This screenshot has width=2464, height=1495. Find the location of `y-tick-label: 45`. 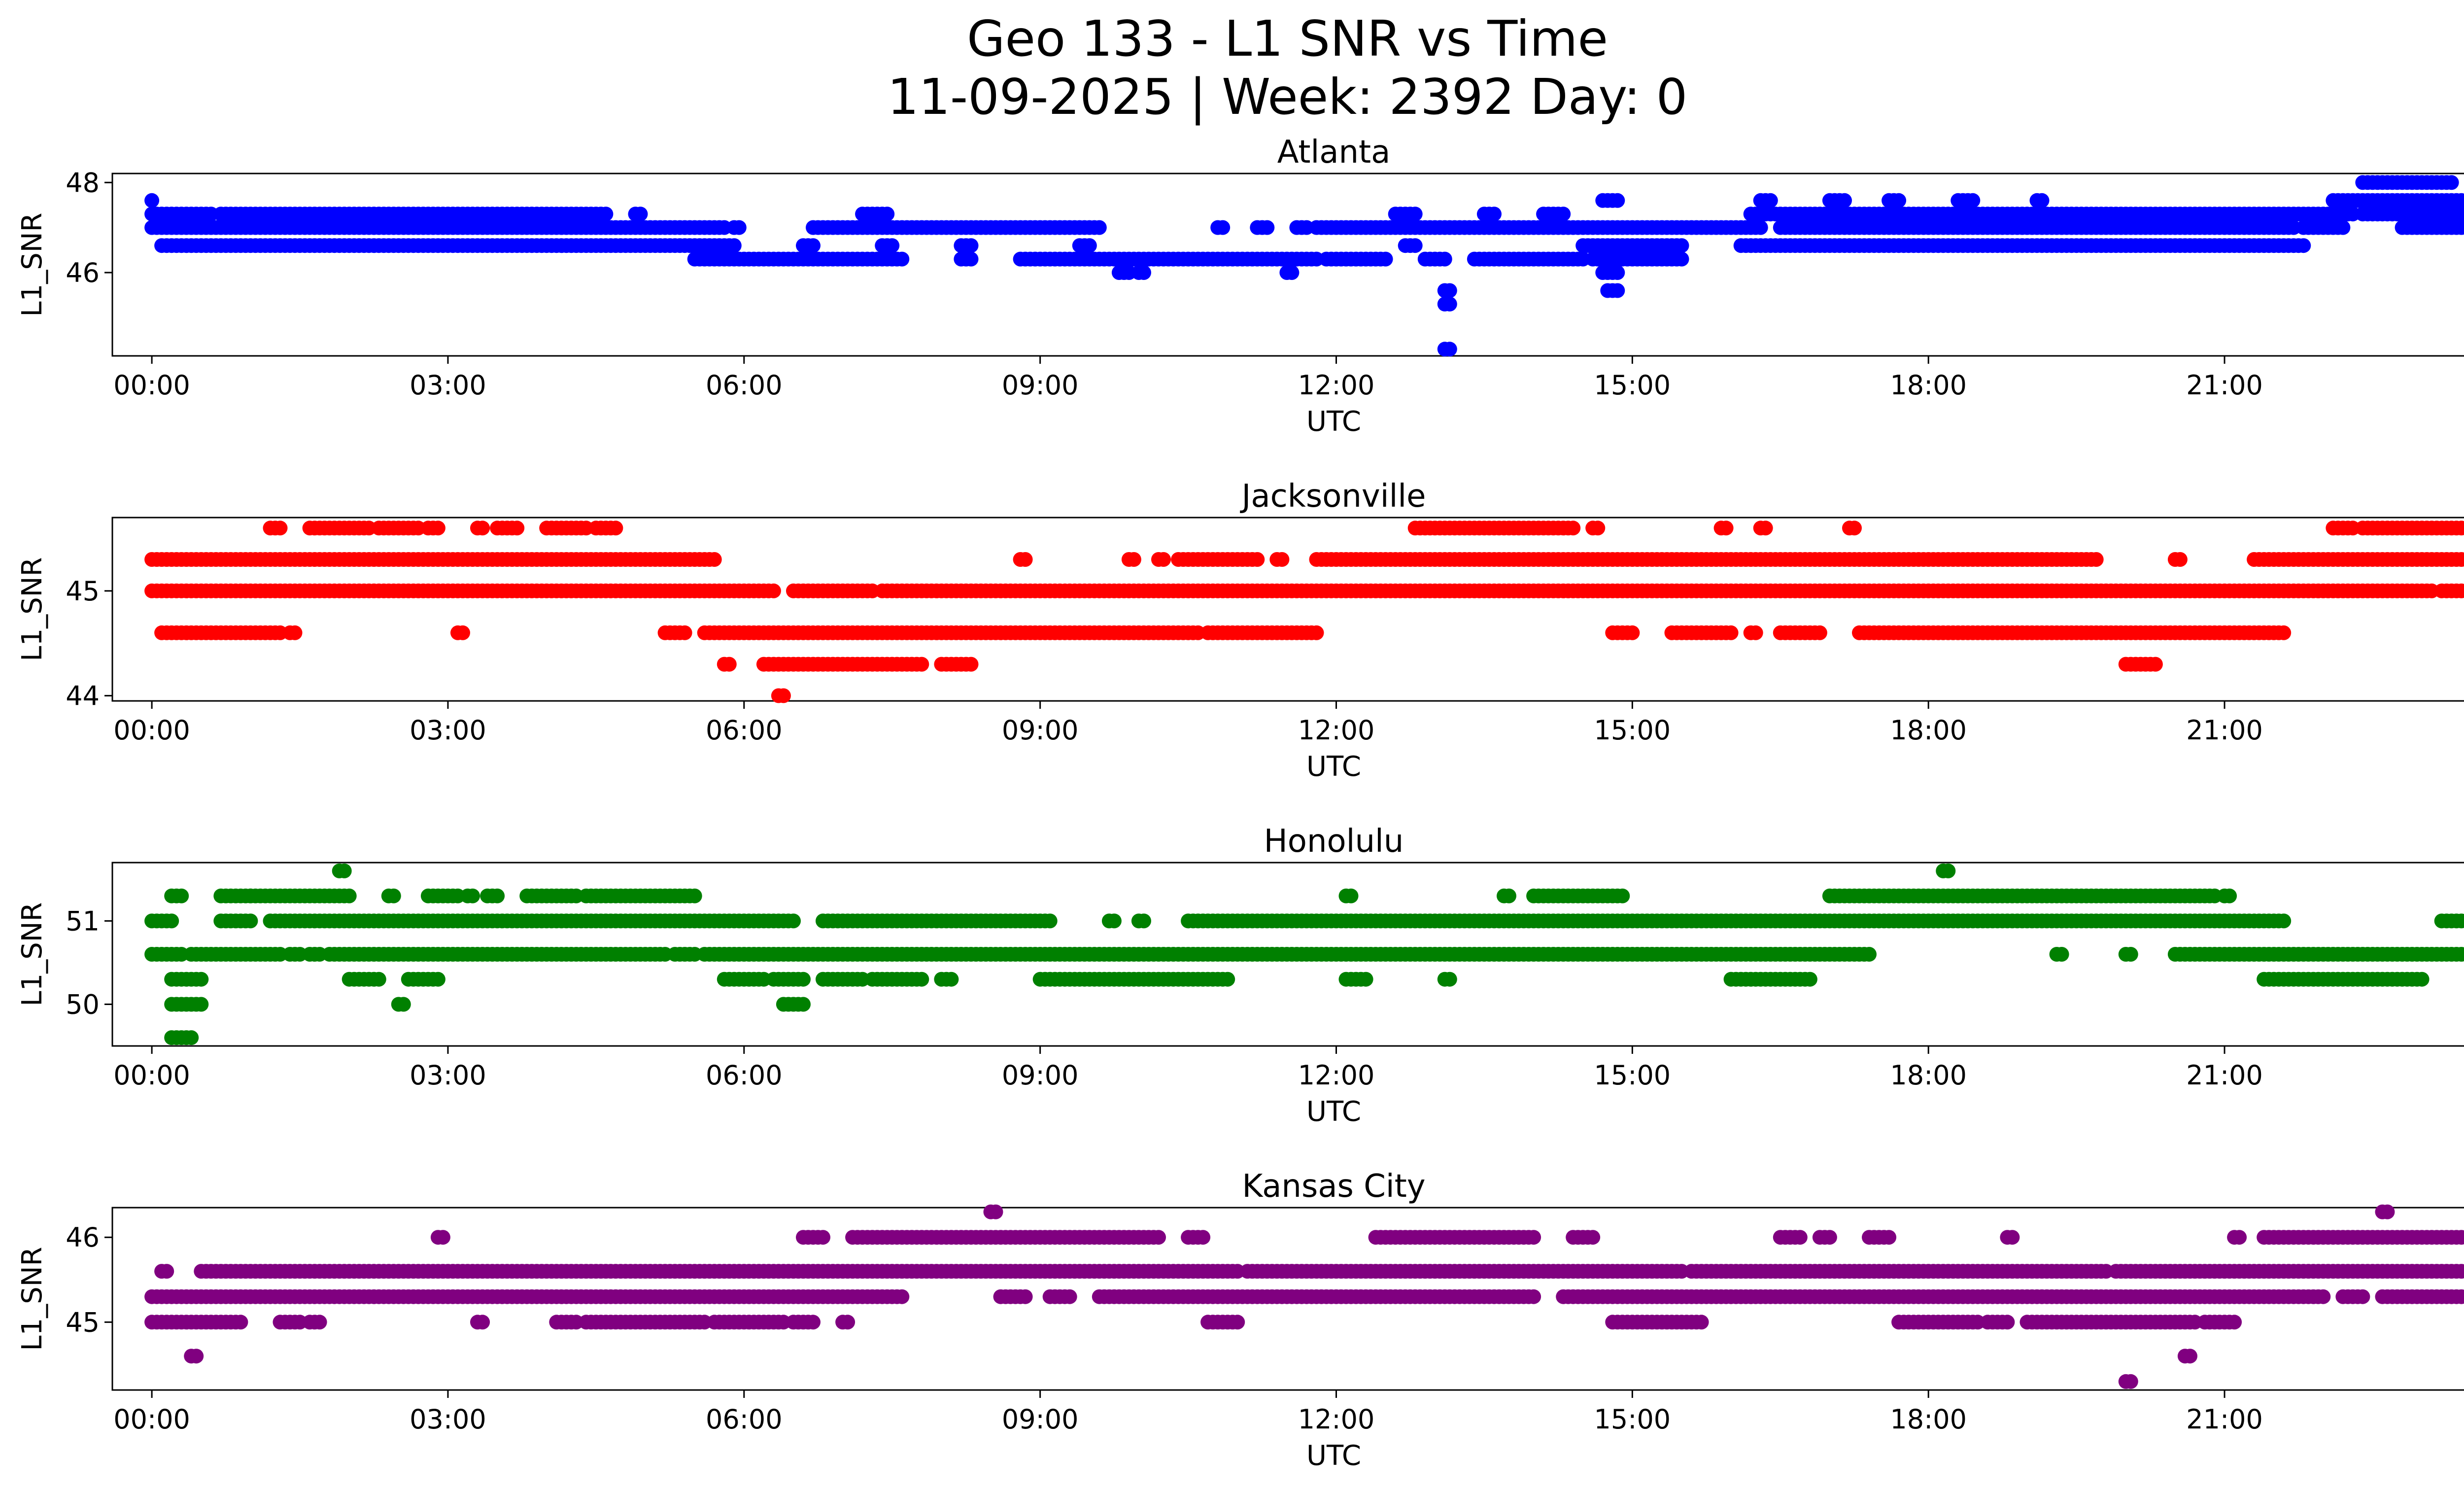

y-tick-label: 45 is located at coordinates (83, 591).